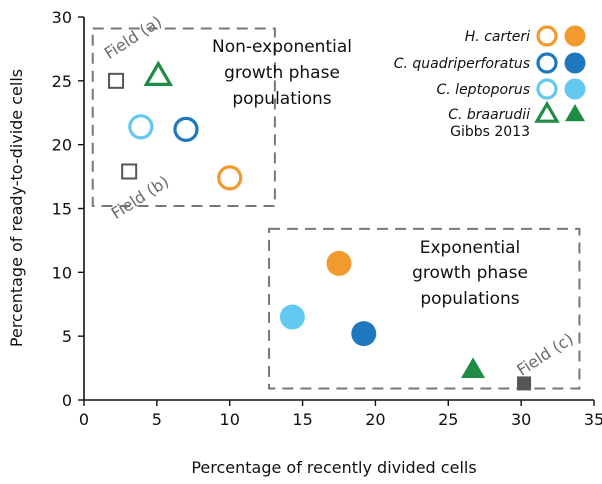  What do you see at coordinates (547, 63) in the screenshot?
I see `legend-open-c-quadriperforatus` at bounding box center [547, 63].